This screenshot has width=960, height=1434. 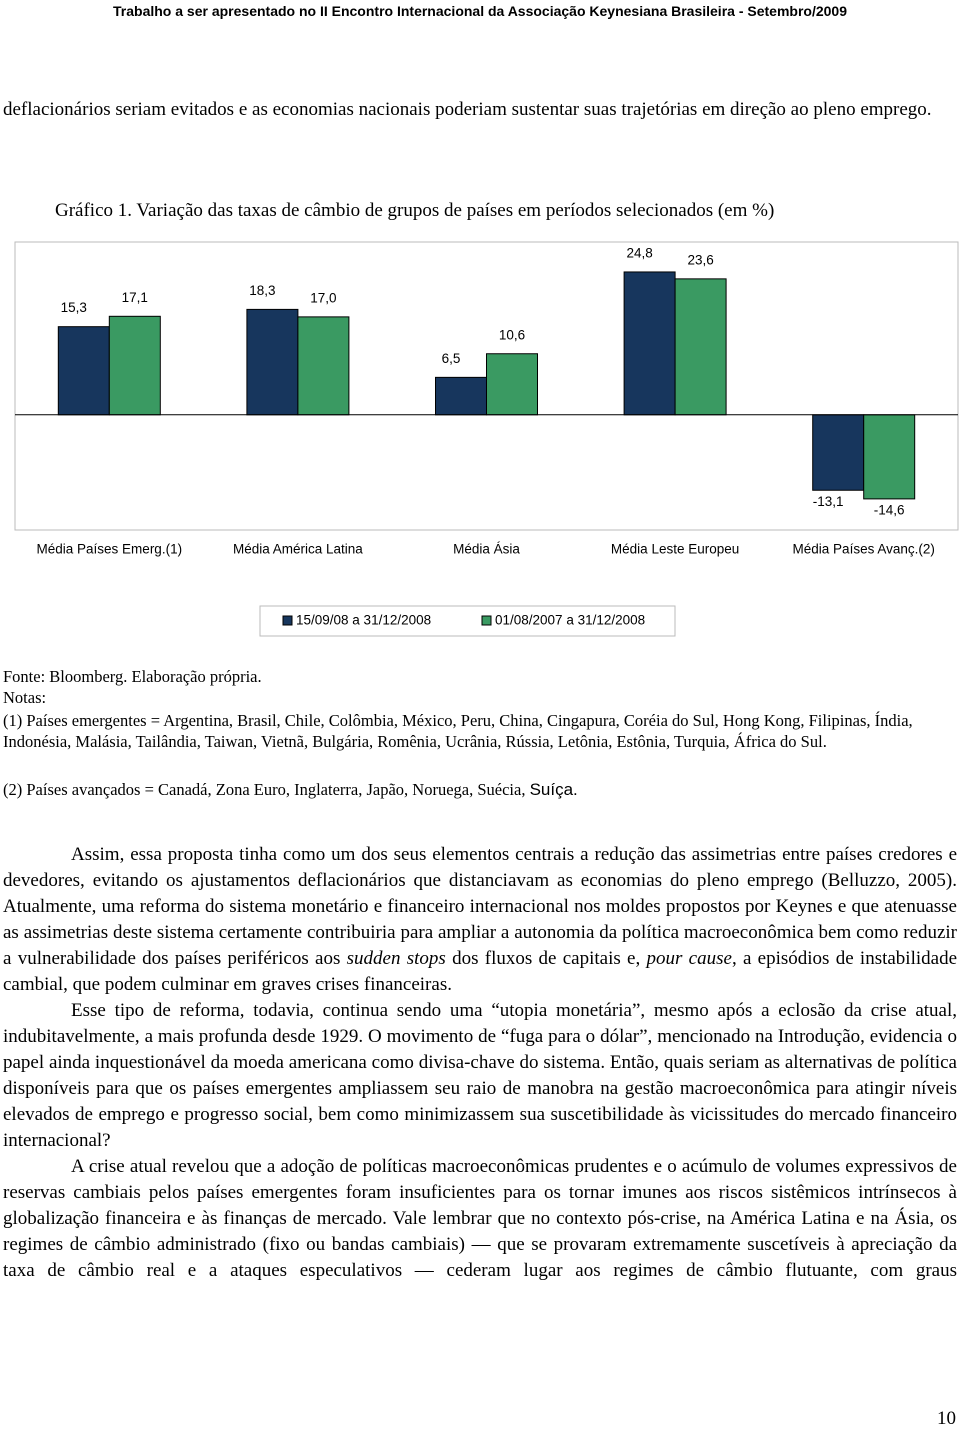 I want to click on category-label: Média Países Avanç.(2), so click(x=864, y=549).